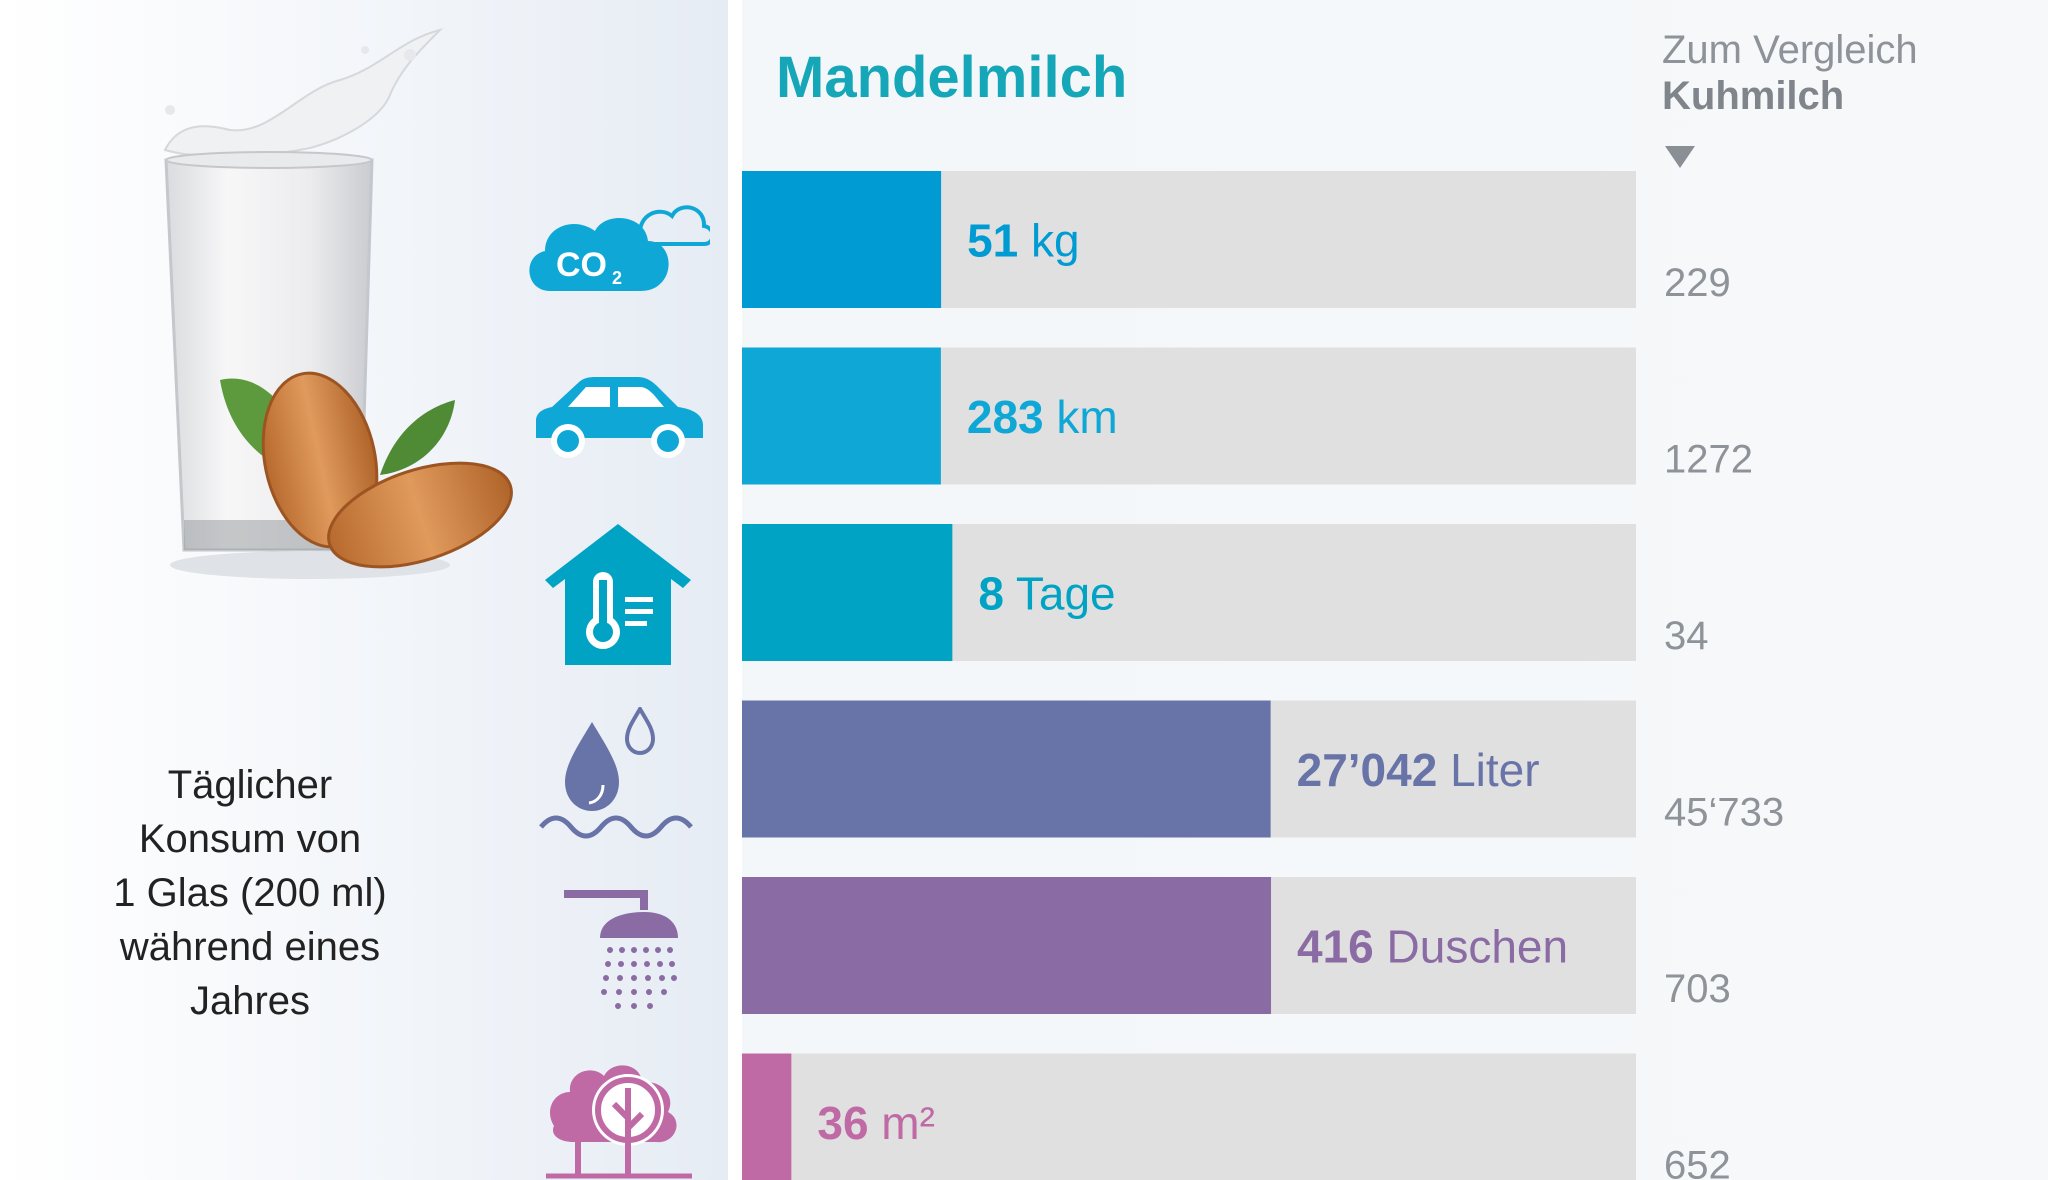 This screenshot has width=2048, height=1180. I want to click on comparison-value-label: 703, so click(1697, 989).